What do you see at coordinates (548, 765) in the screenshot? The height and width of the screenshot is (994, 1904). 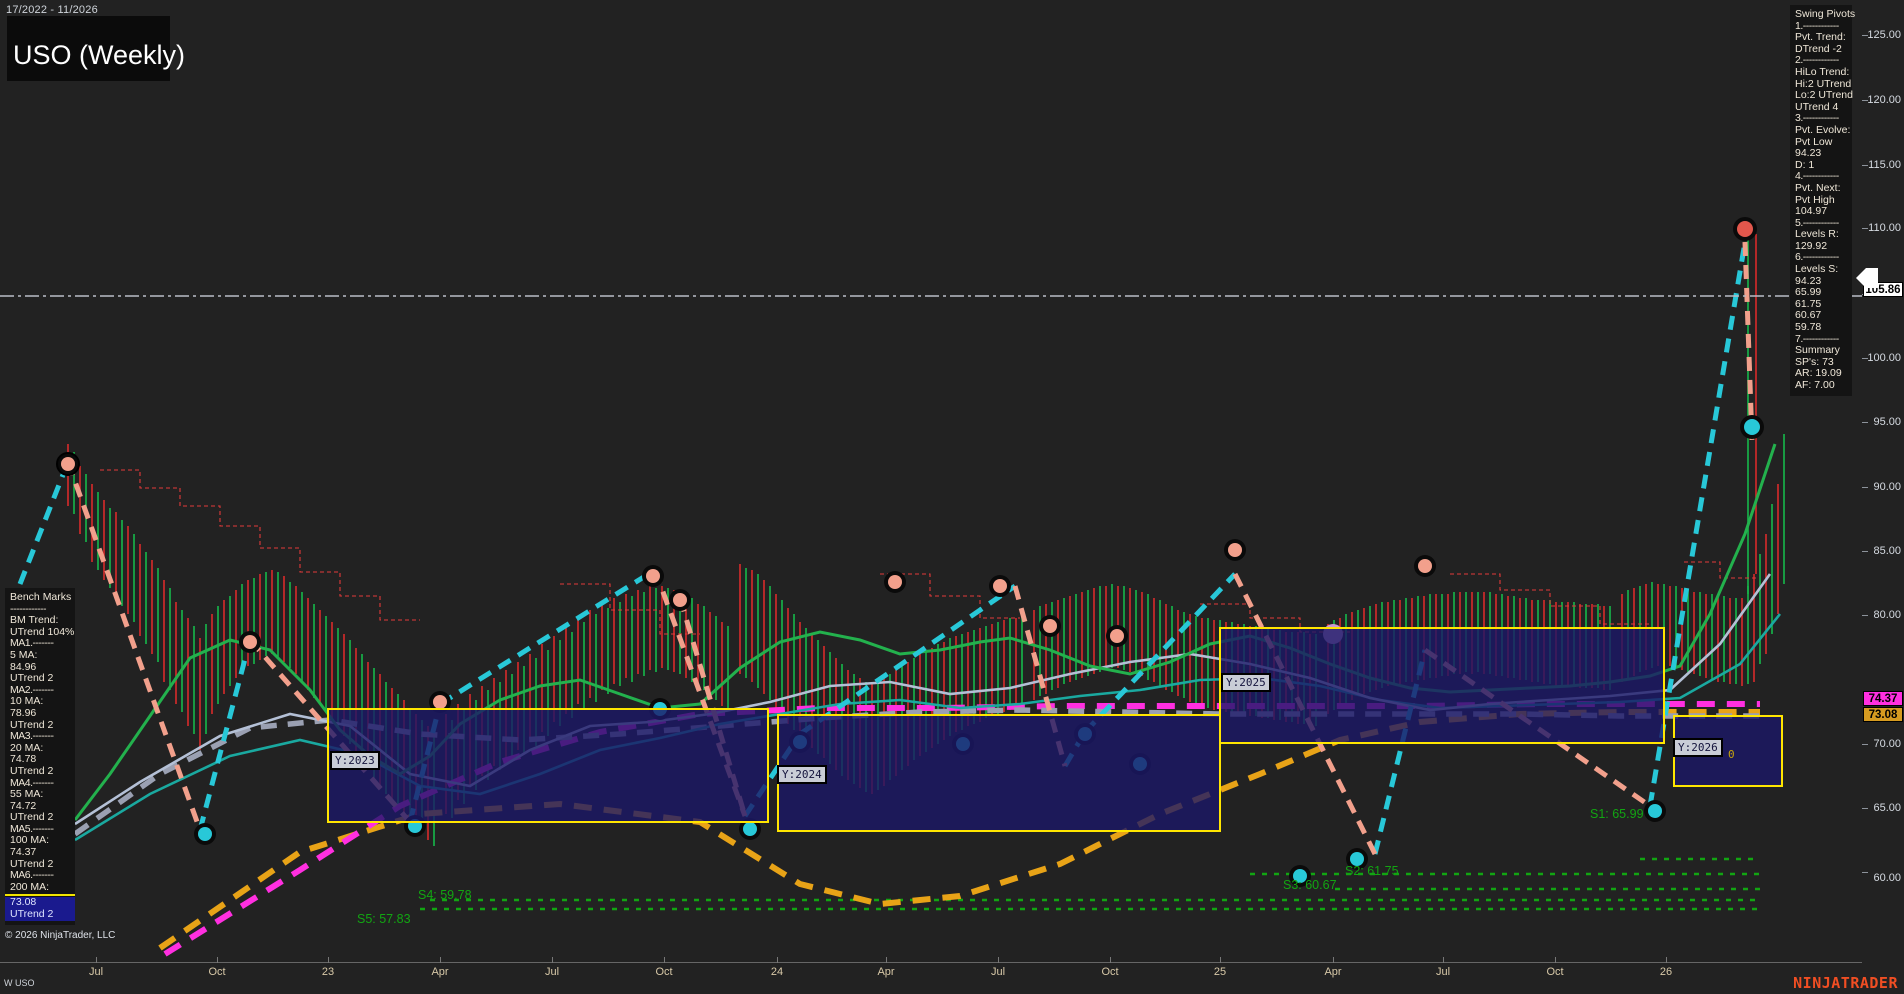 I see `year-box-2023` at bounding box center [548, 765].